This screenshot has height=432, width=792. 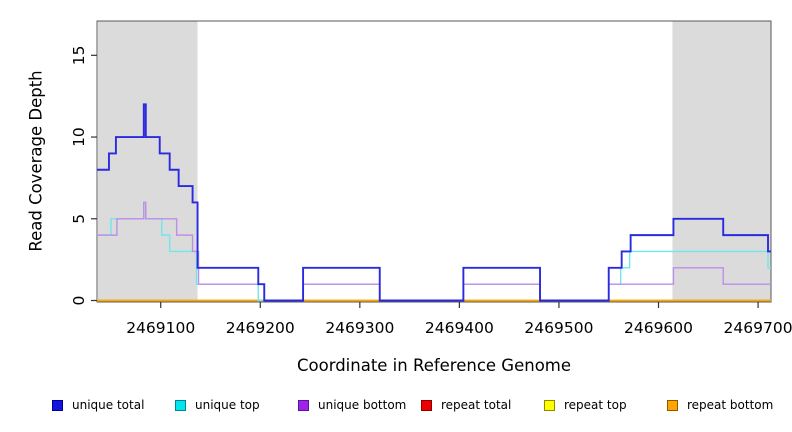 What do you see at coordinates (595, 405) in the screenshot?
I see `legend-label: repeat top` at bounding box center [595, 405].